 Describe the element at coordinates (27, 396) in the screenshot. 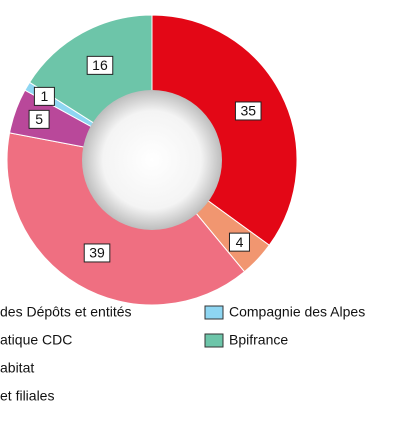

I see `legend-label: et filiales` at that location.